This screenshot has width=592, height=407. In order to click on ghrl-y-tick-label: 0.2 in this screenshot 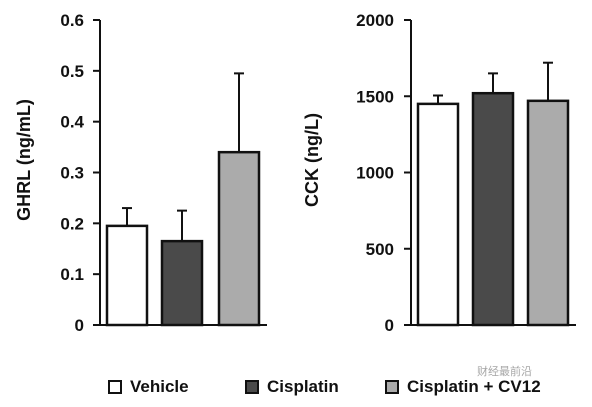, I will do `click(72, 223)`.